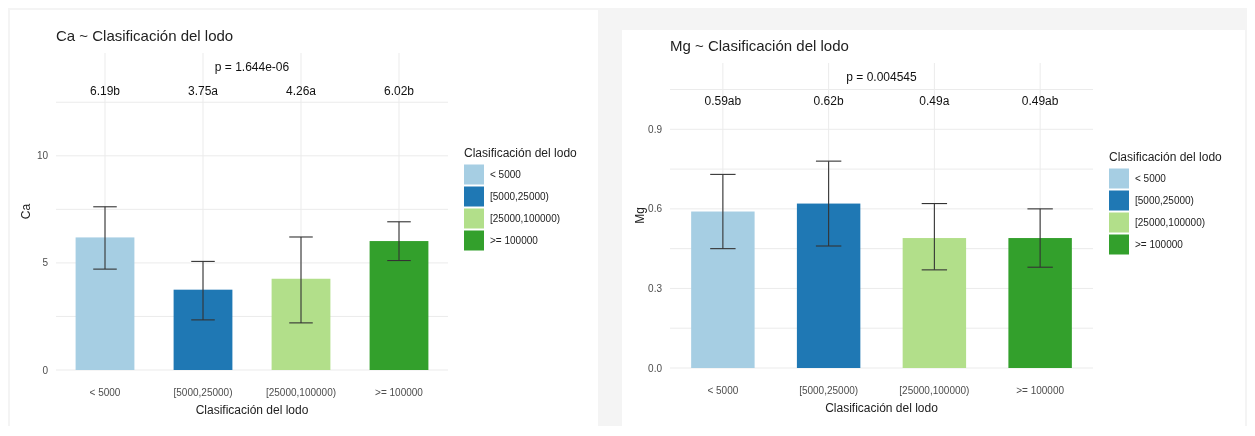 This screenshot has height=436, width=1255. What do you see at coordinates (145, 35) in the screenshot?
I see `chart-title: Ca ~ Clasificación del lodo` at bounding box center [145, 35].